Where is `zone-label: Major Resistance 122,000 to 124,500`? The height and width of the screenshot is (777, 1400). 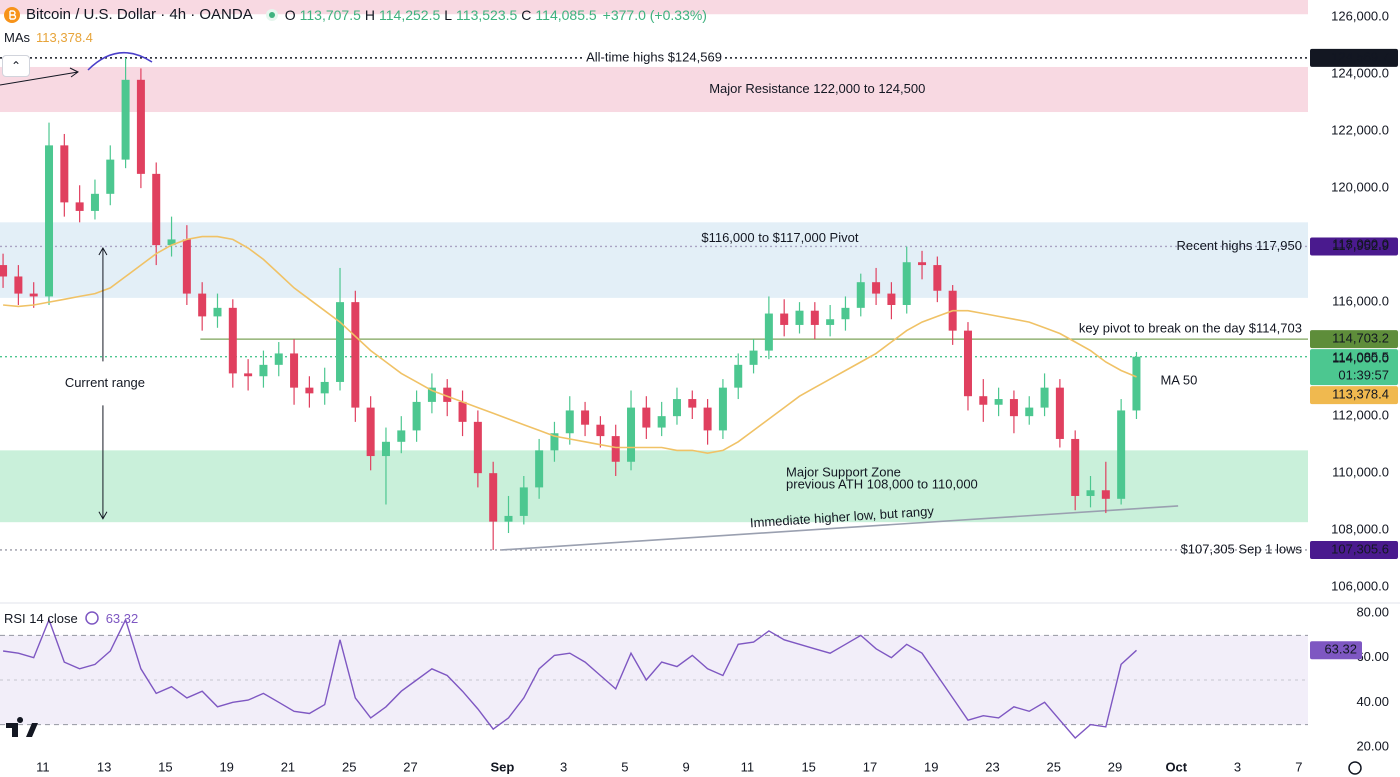 zone-label: Major Resistance 122,000 to 124,500 is located at coordinates (817, 88).